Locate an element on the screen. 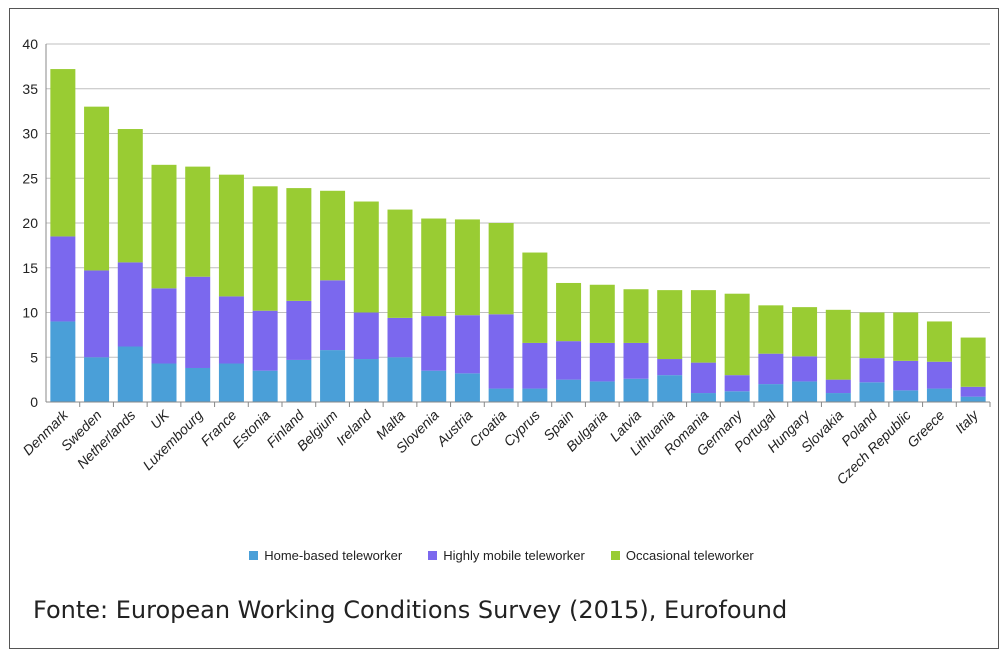 The height and width of the screenshot is (651, 1003). legend-swatch-occasional is located at coordinates (615, 555).